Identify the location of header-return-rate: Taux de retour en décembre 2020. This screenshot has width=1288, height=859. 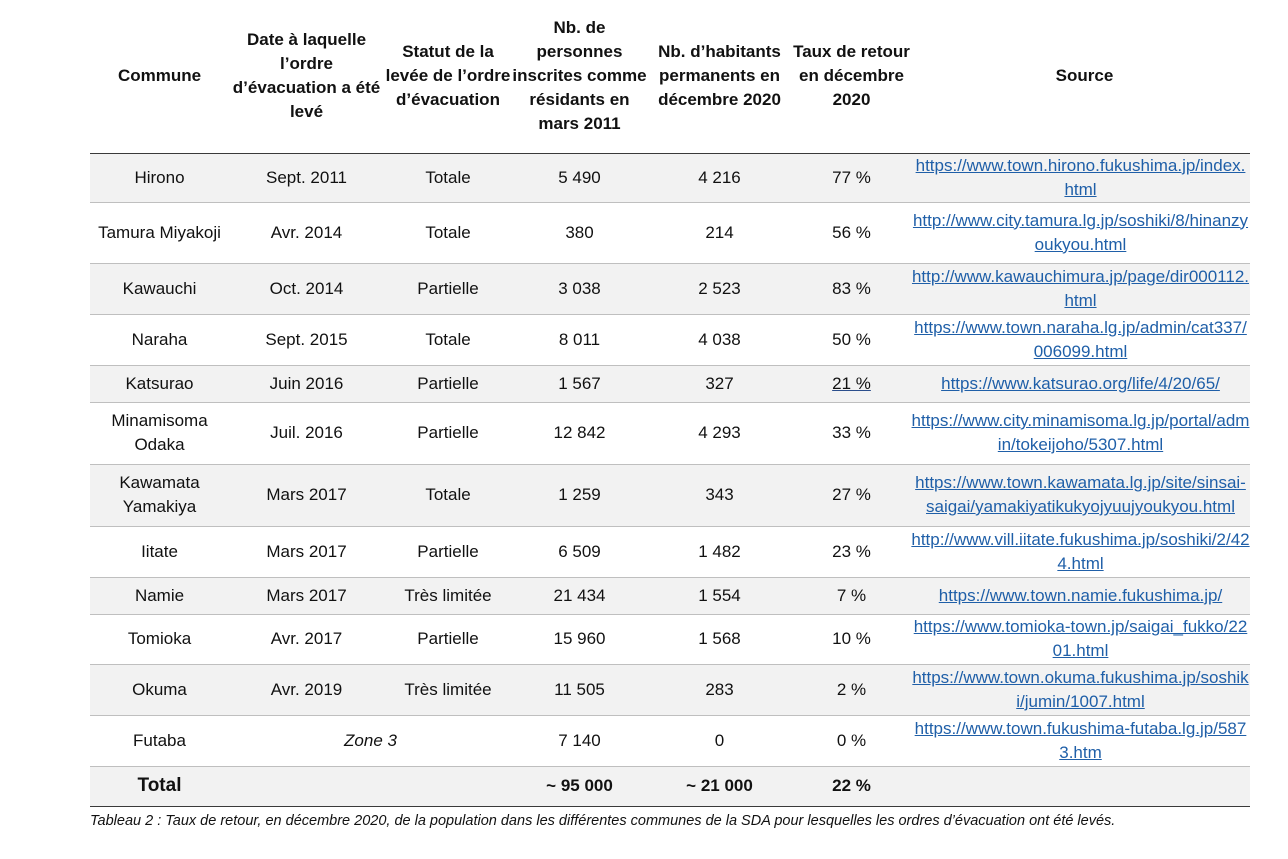
(851, 77).